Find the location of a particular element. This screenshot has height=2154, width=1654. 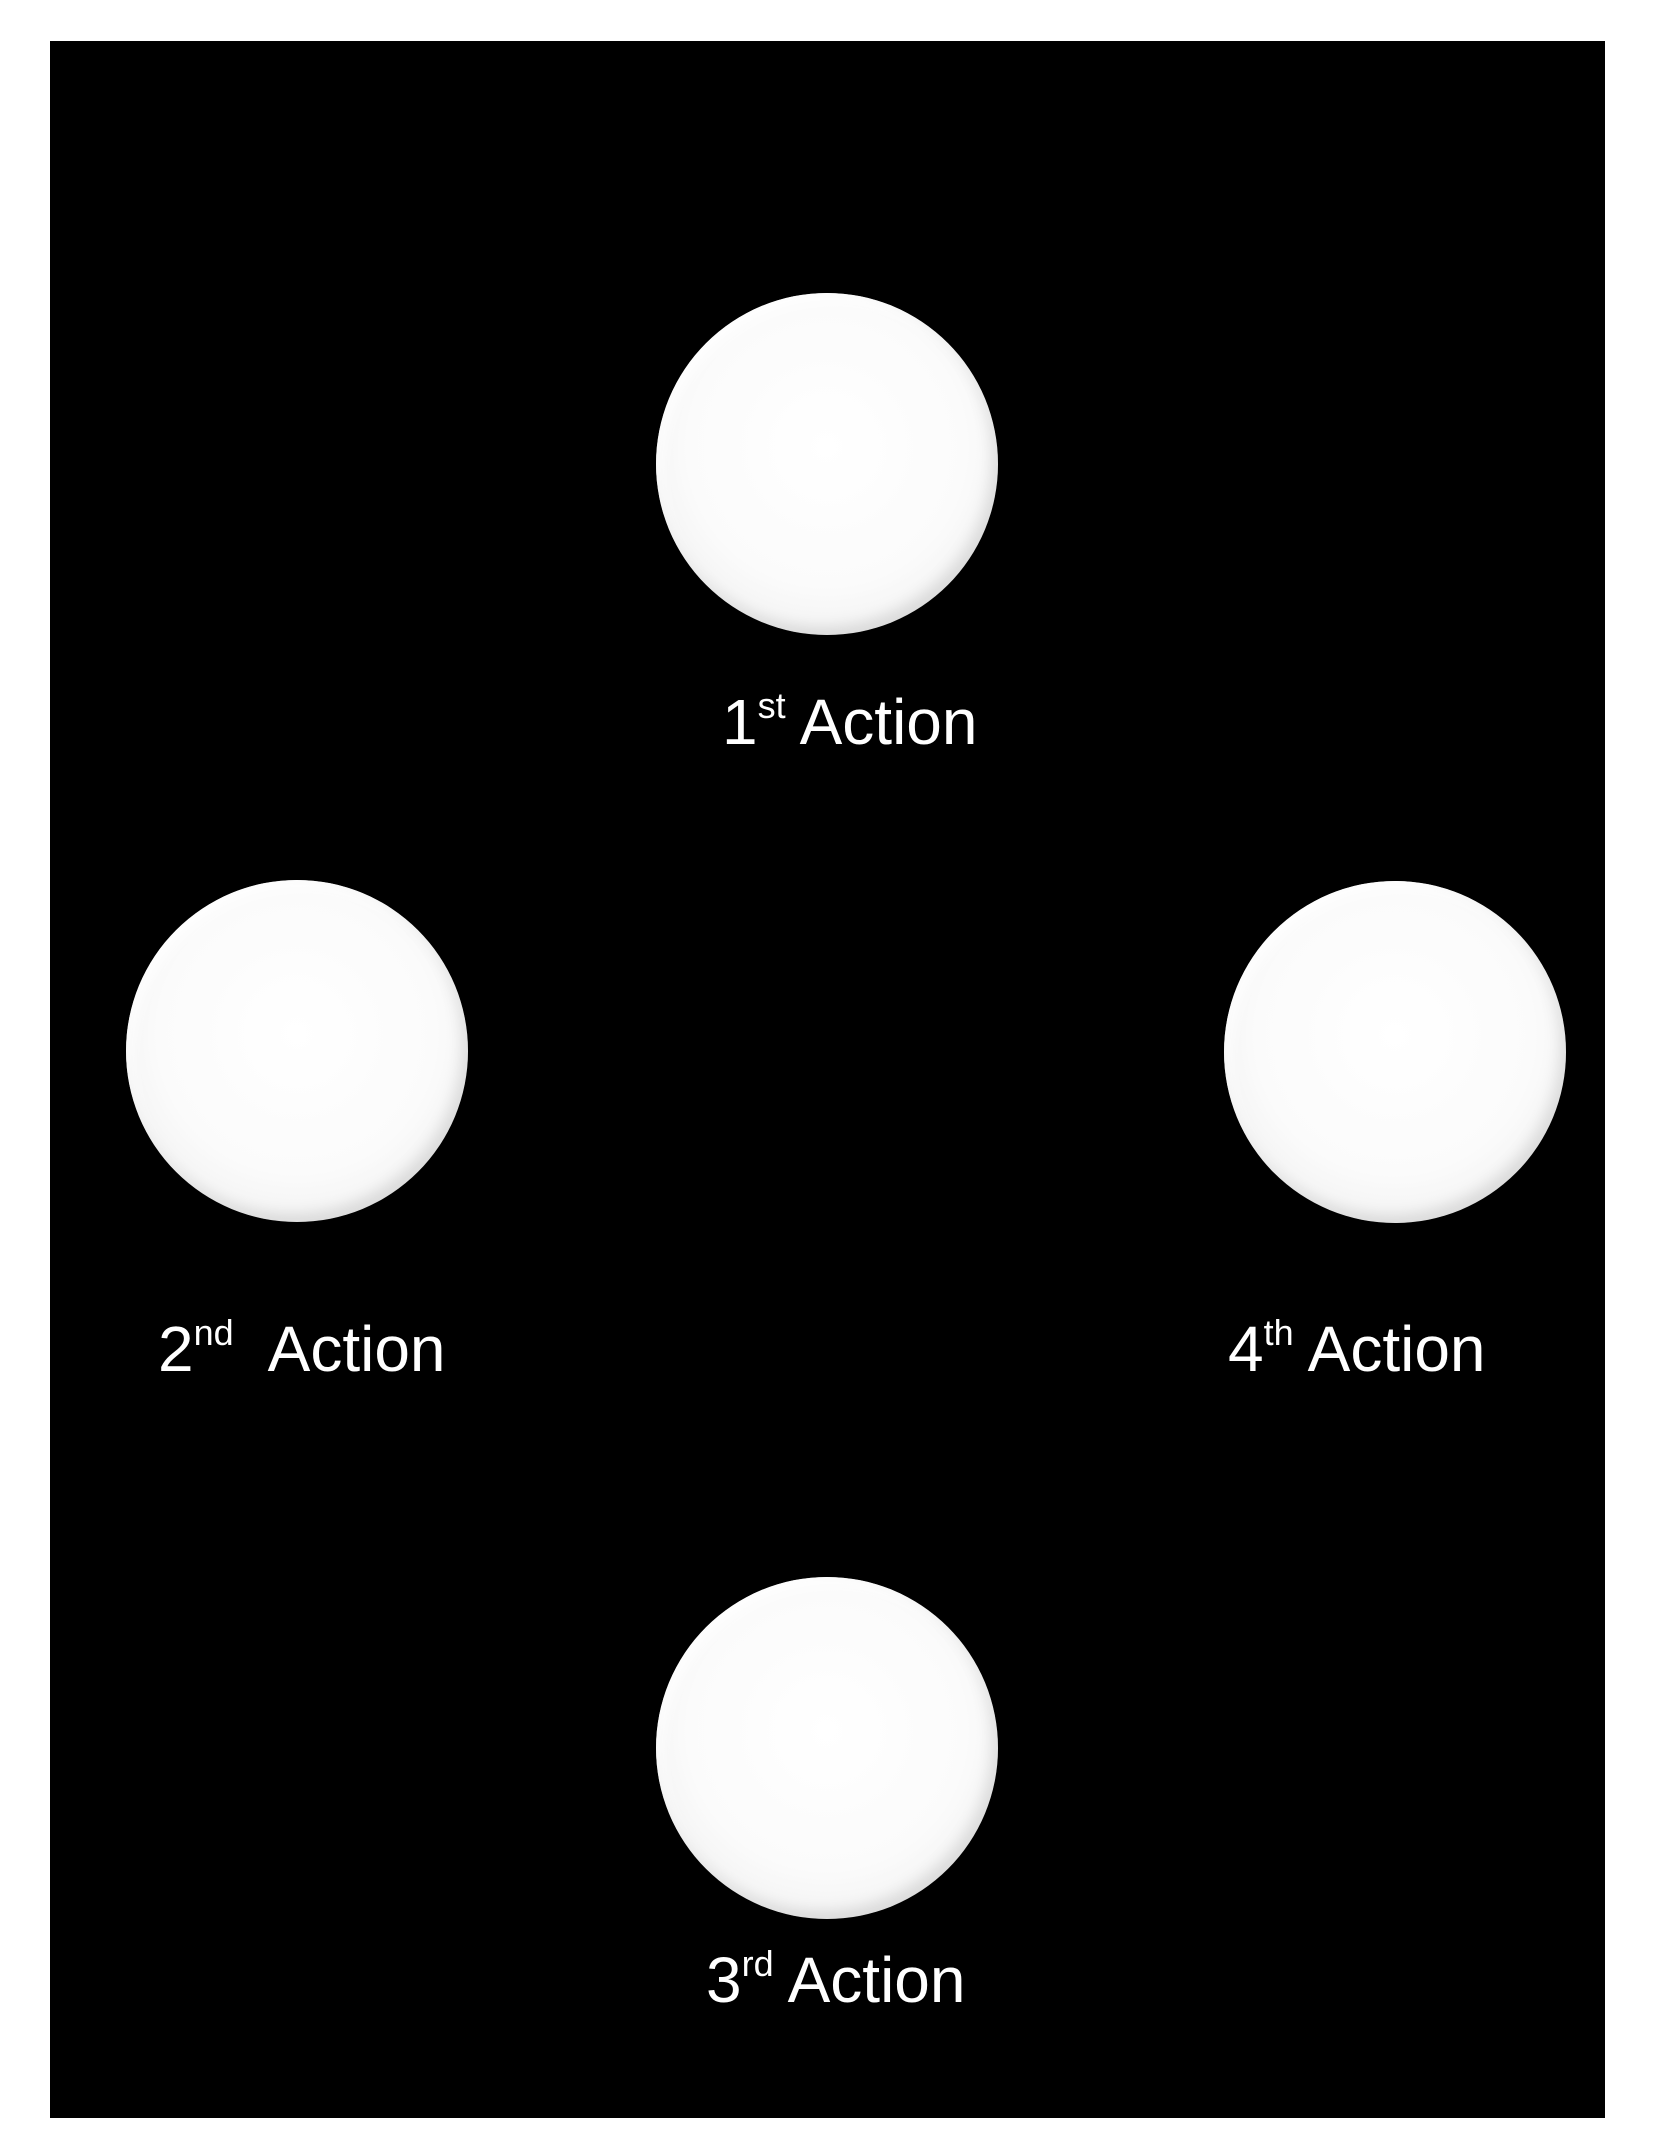

action-4-label: 4th Action is located at coordinates (1357, 1348).